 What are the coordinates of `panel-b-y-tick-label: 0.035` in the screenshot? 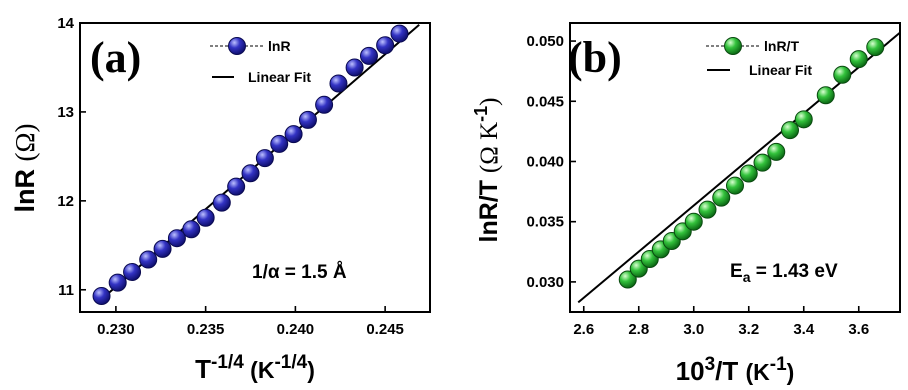 It's located at (545, 222).